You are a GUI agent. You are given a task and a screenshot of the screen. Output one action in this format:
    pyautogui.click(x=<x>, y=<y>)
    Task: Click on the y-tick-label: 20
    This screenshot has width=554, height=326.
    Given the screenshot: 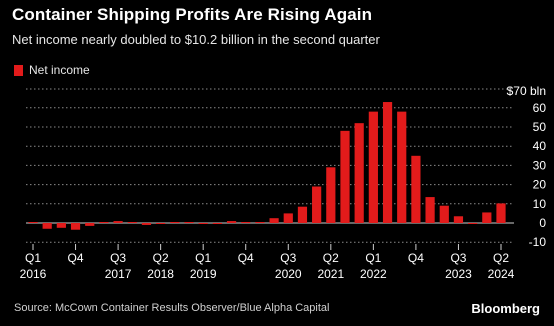 What is the action you would take?
    pyautogui.click(x=540, y=185)
    